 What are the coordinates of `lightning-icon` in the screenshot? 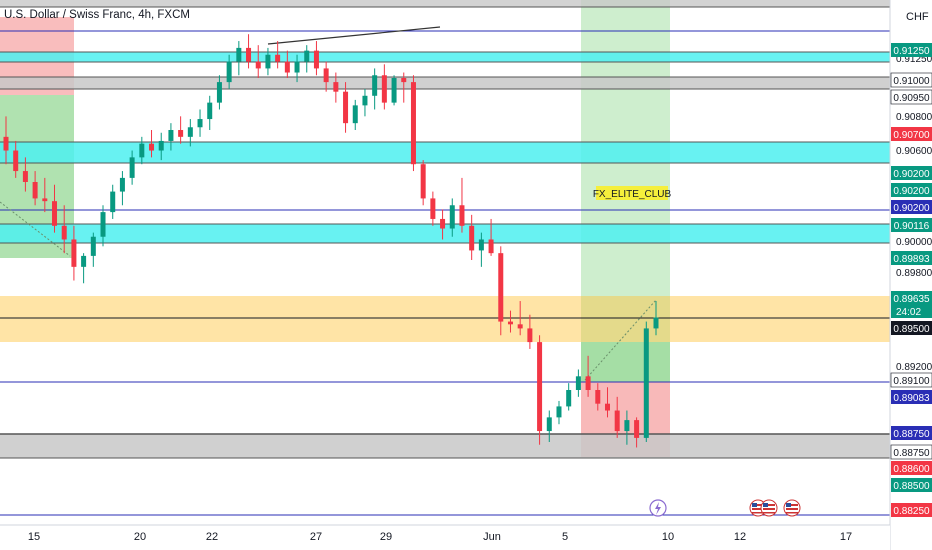 It's located at (658, 508).